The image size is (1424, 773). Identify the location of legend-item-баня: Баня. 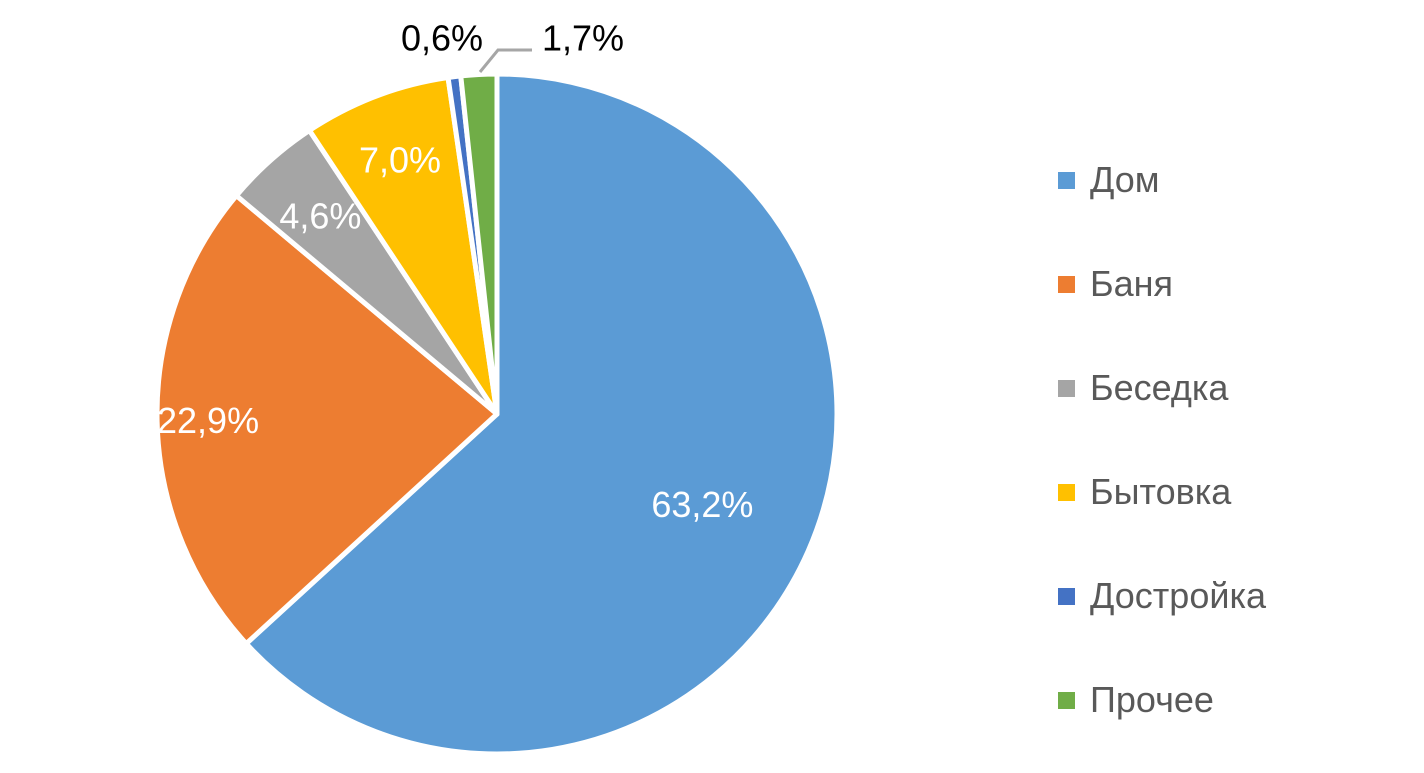
(1162, 284).